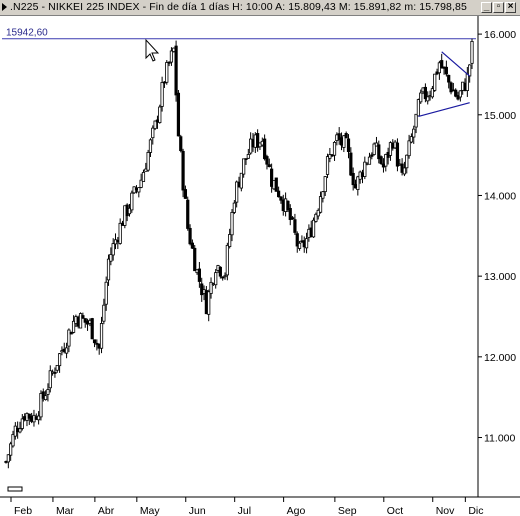 The width and height of the screenshot is (520, 516). What do you see at coordinates (456, 64) in the screenshot?
I see `upper-trendline` at bounding box center [456, 64].